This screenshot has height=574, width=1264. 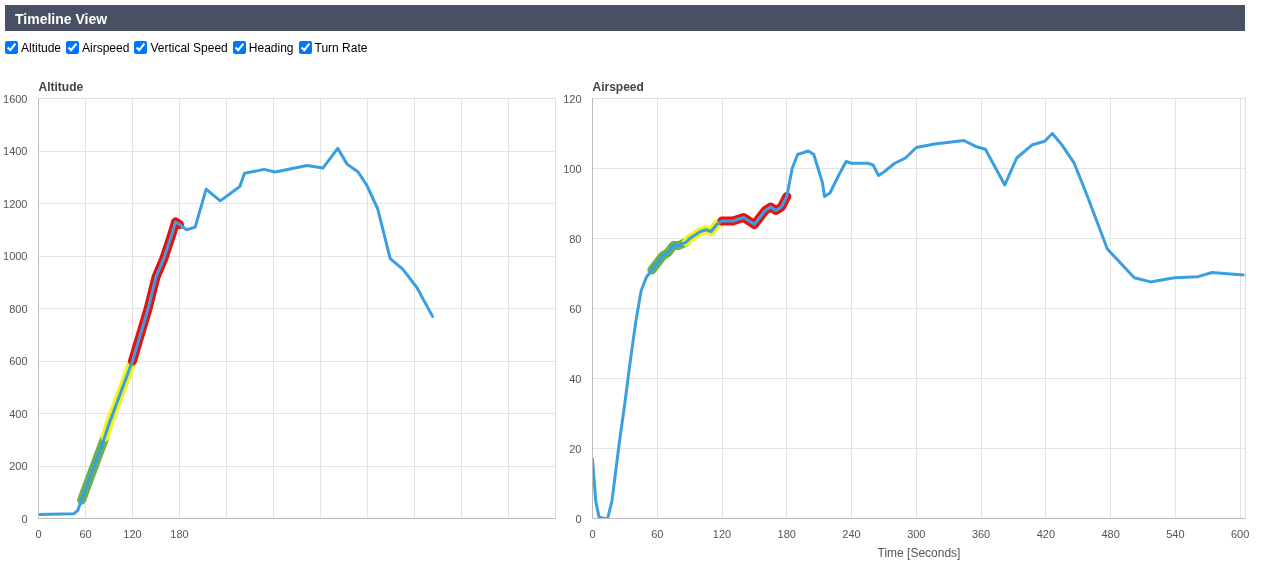 I want to click on text: Turn Rate, so click(x=341, y=48).